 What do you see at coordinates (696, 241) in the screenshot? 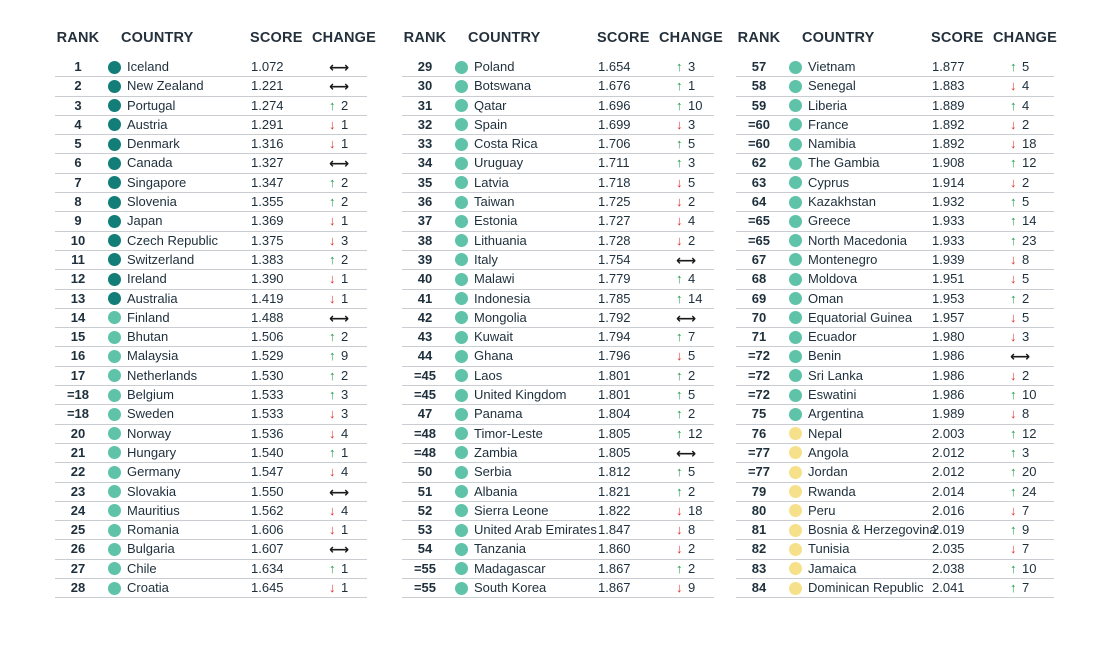
I see `change-cell: ↓ 2` at bounding box center [696, 241].